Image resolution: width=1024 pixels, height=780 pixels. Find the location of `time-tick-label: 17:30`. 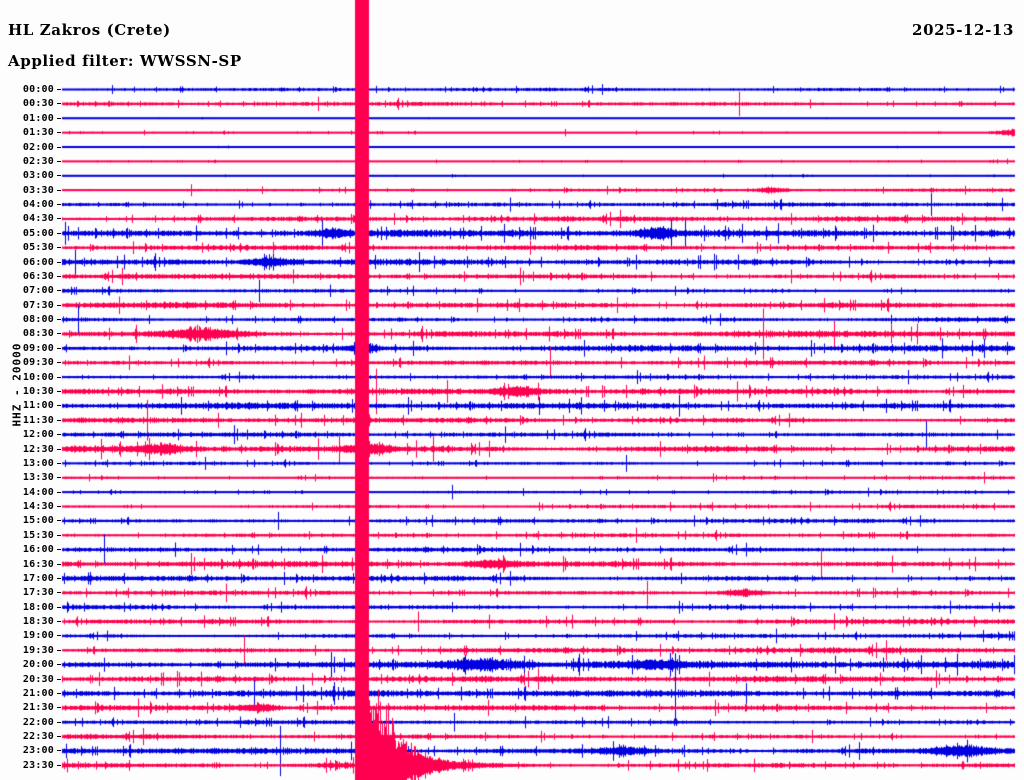

time-tick-label: 17:30 is located at coordinates (38, 593).